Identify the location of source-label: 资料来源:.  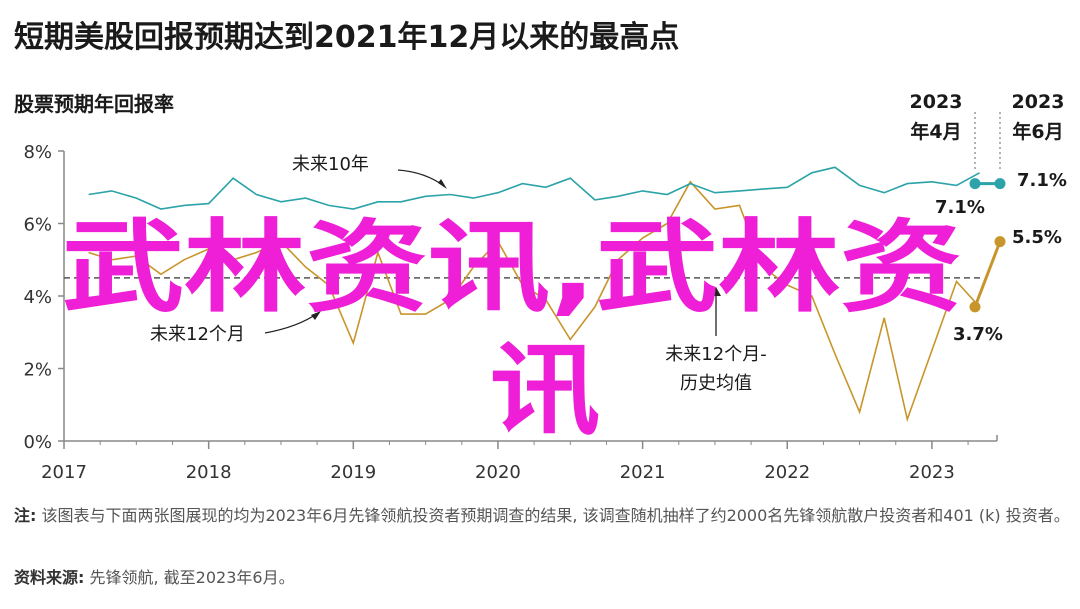
(49, 577).